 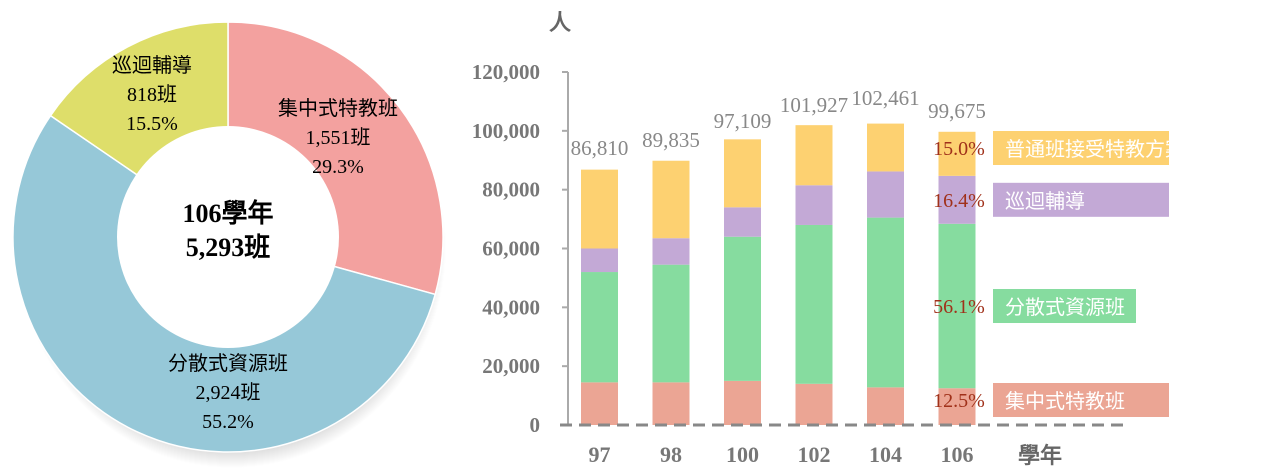 What do you see at coordinates (152, 94) in the screenshot?
I see `slice-label-count: 818班` at bounding box center [152, 94].